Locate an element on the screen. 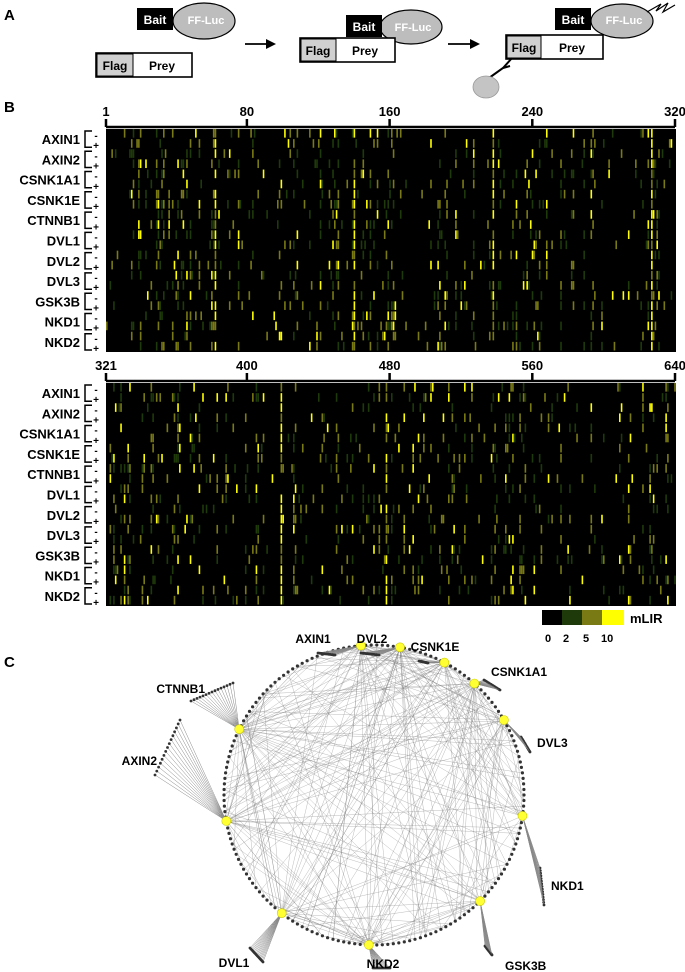 The height and width of the screenshot is (972, 685). plus-sign-label: + is located at coordinates (96, 288).